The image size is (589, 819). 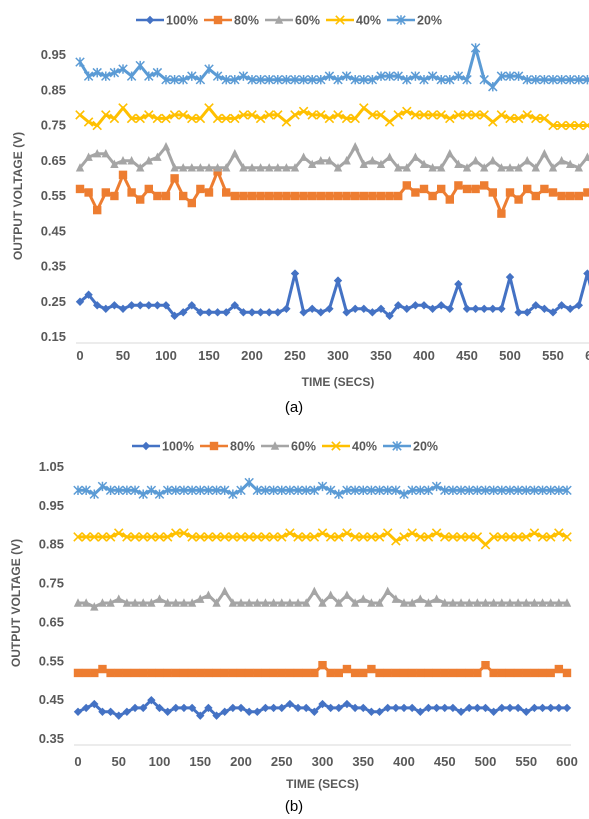 I want to click on y-tick-label: 0.15, so click(x=53, y=336).